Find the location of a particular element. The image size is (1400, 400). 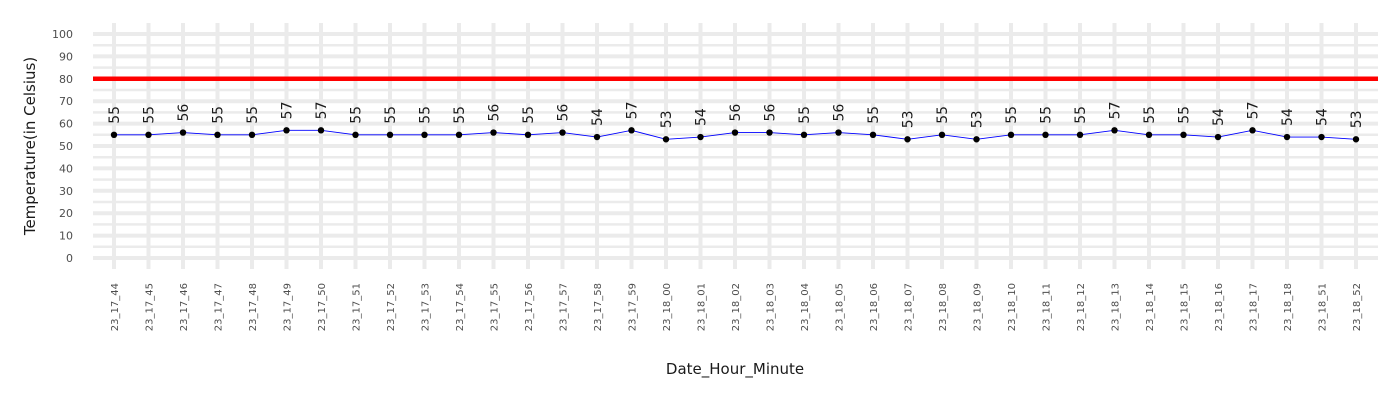

x-tick-label: 23_18_04 is located at coordinates (805, 307).